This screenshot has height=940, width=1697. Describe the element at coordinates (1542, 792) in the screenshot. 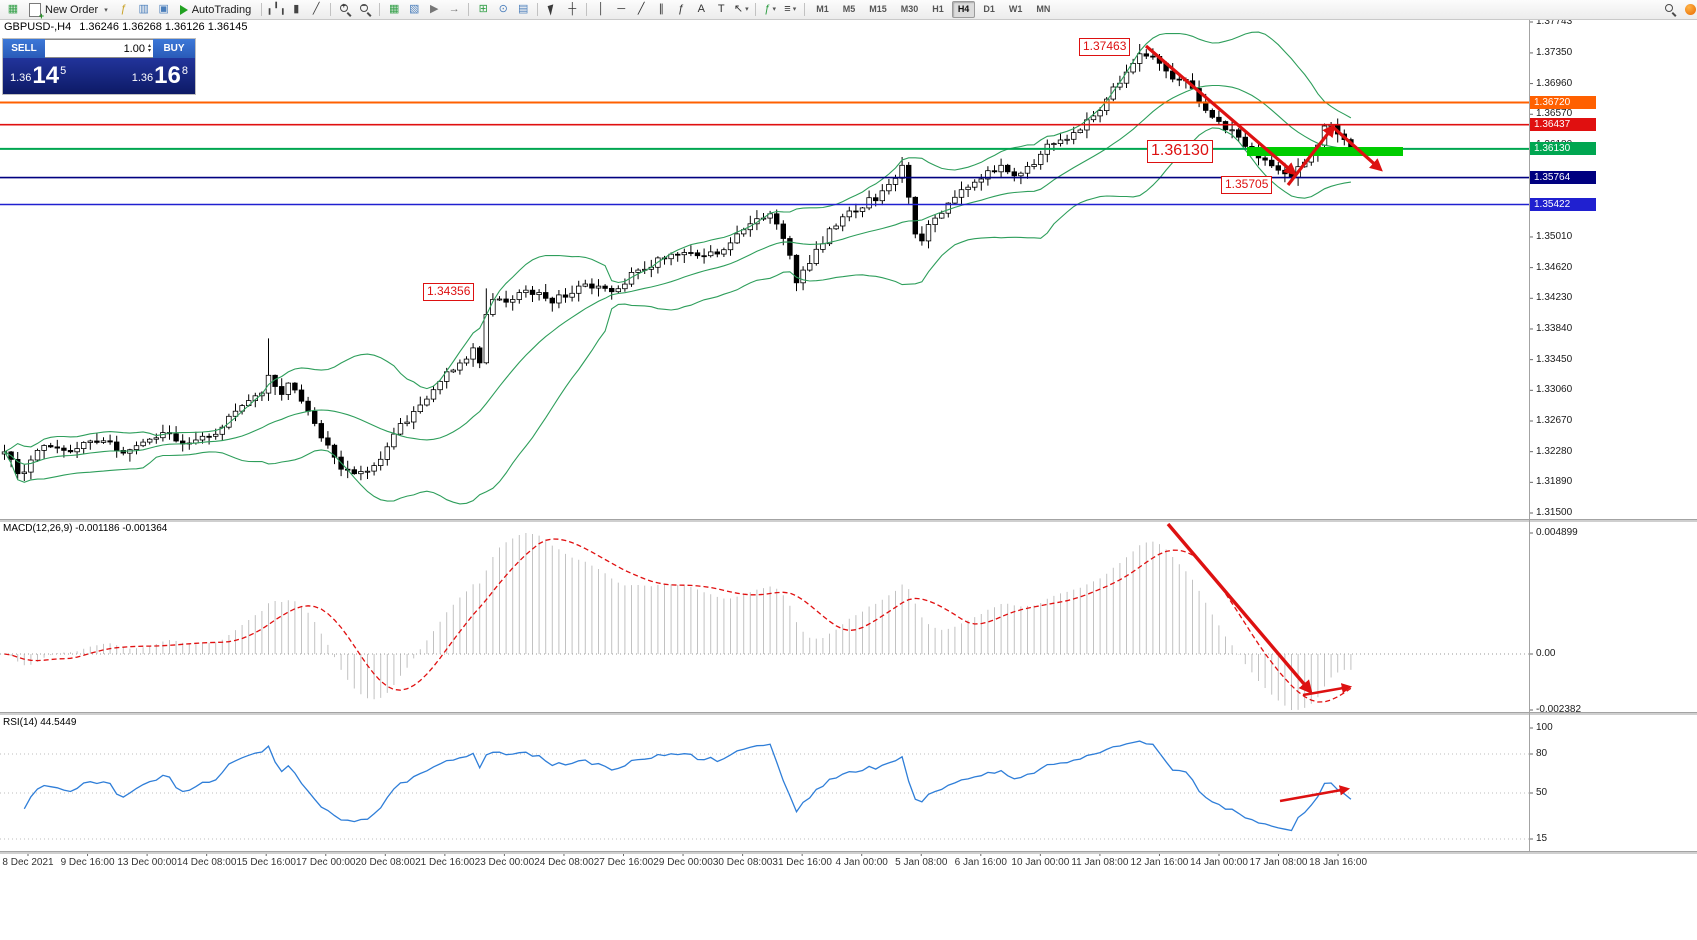

I see `rsi-scale-tick: 50` at that location.